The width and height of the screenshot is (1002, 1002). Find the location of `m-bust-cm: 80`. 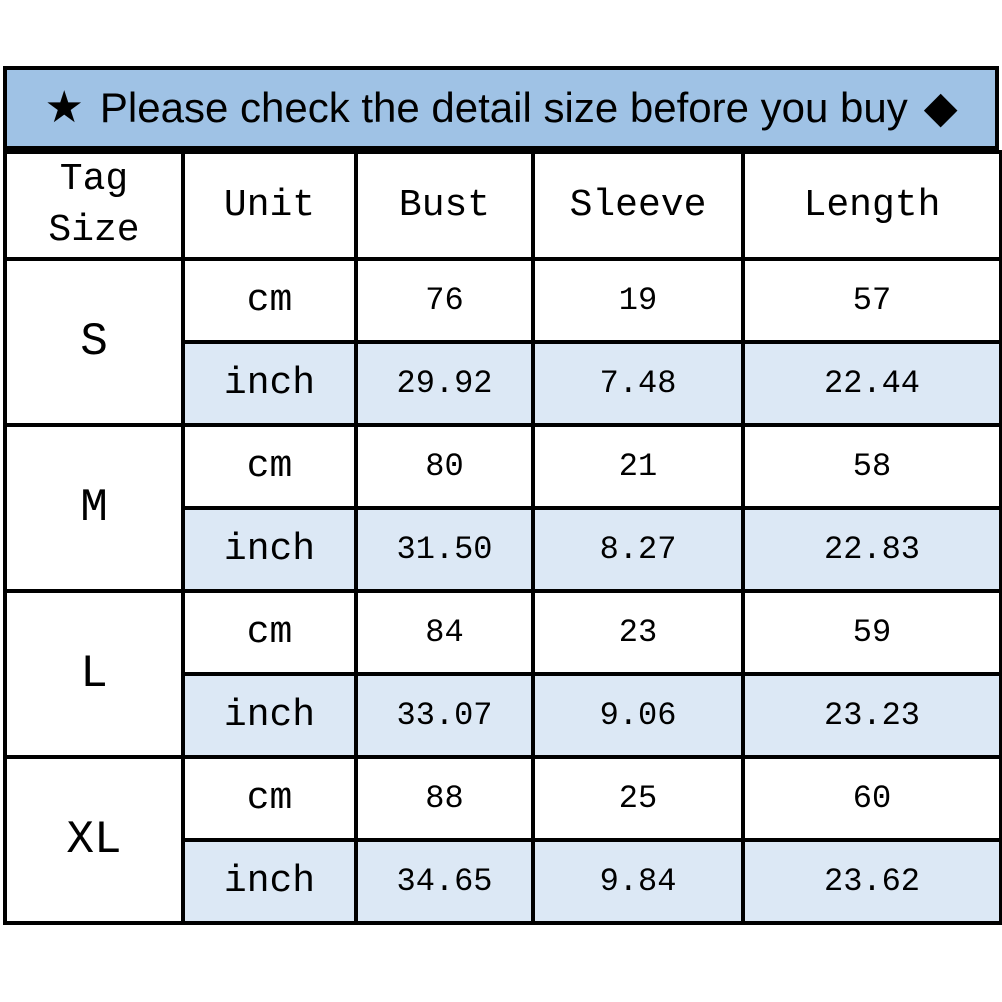

m-bust-cm: 80 is located at coordinates (444, 466).